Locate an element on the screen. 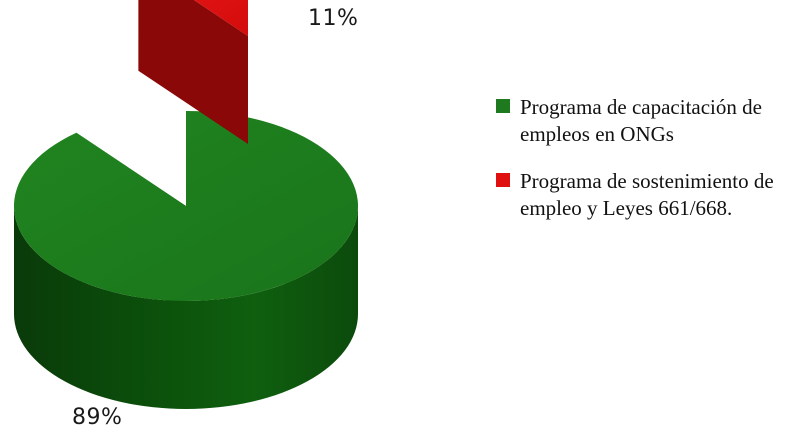  slice-2-wall-start is located at coordinates (193, 72).